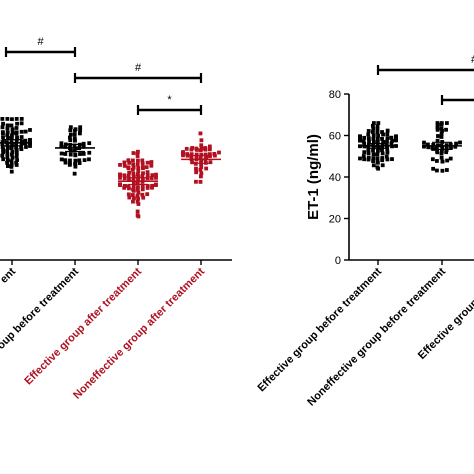 Image resolution: width=474 pixels, height=474 pixels. What do you see at coordinates (138, 68) in the screenshot?
I see `significance-label: #` at bounding box center [138, 68].